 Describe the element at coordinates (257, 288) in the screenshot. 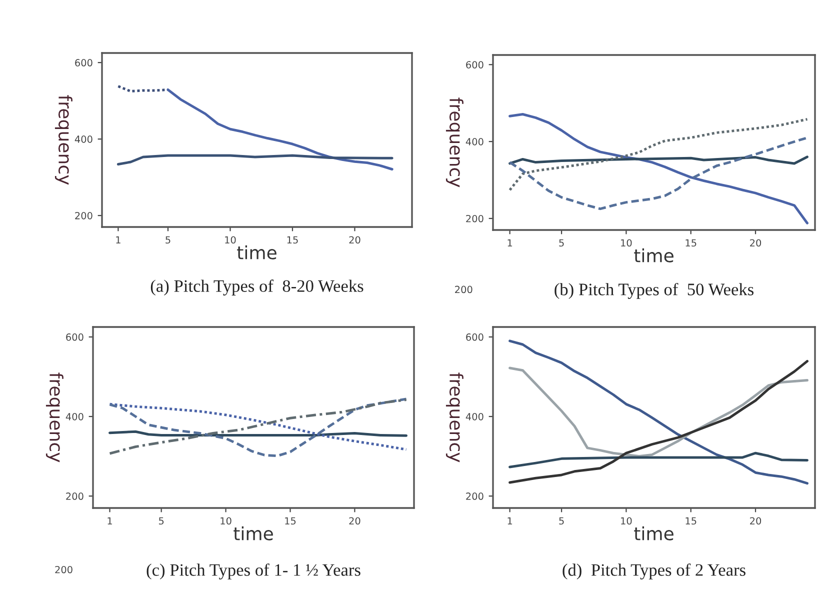

I see `text: (a) Pitch Types of 8-20 Weeks` at that location.